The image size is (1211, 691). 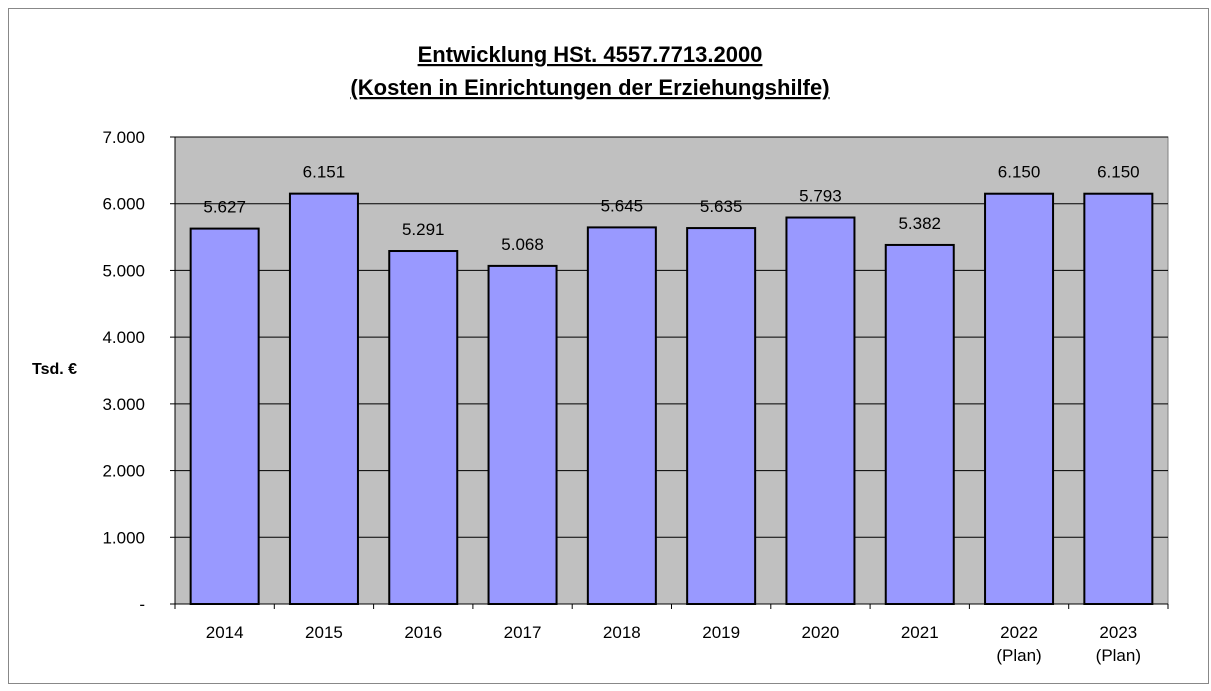 What do you see at coordinates (919, 223) in the screenshot?
I see `data-label: 5.382` at bounding box center [919, 223].